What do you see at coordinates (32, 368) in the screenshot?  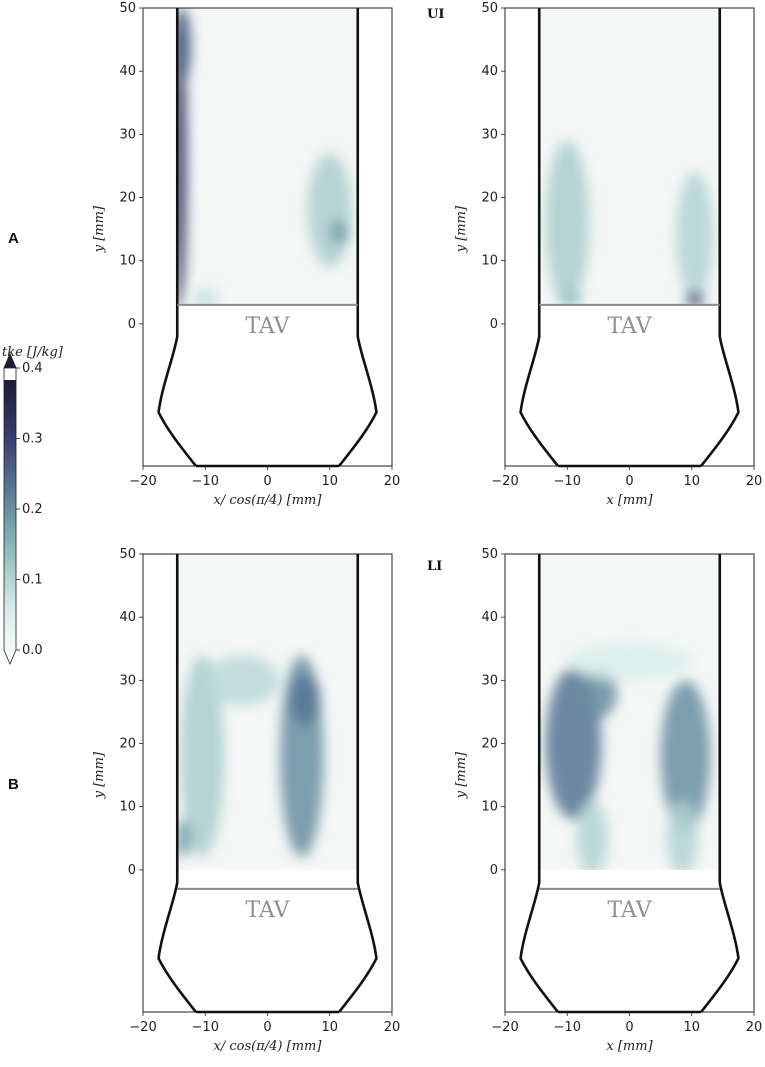 I see `colorbar-tick-label: 0.4` at bounding box center [32, 368].